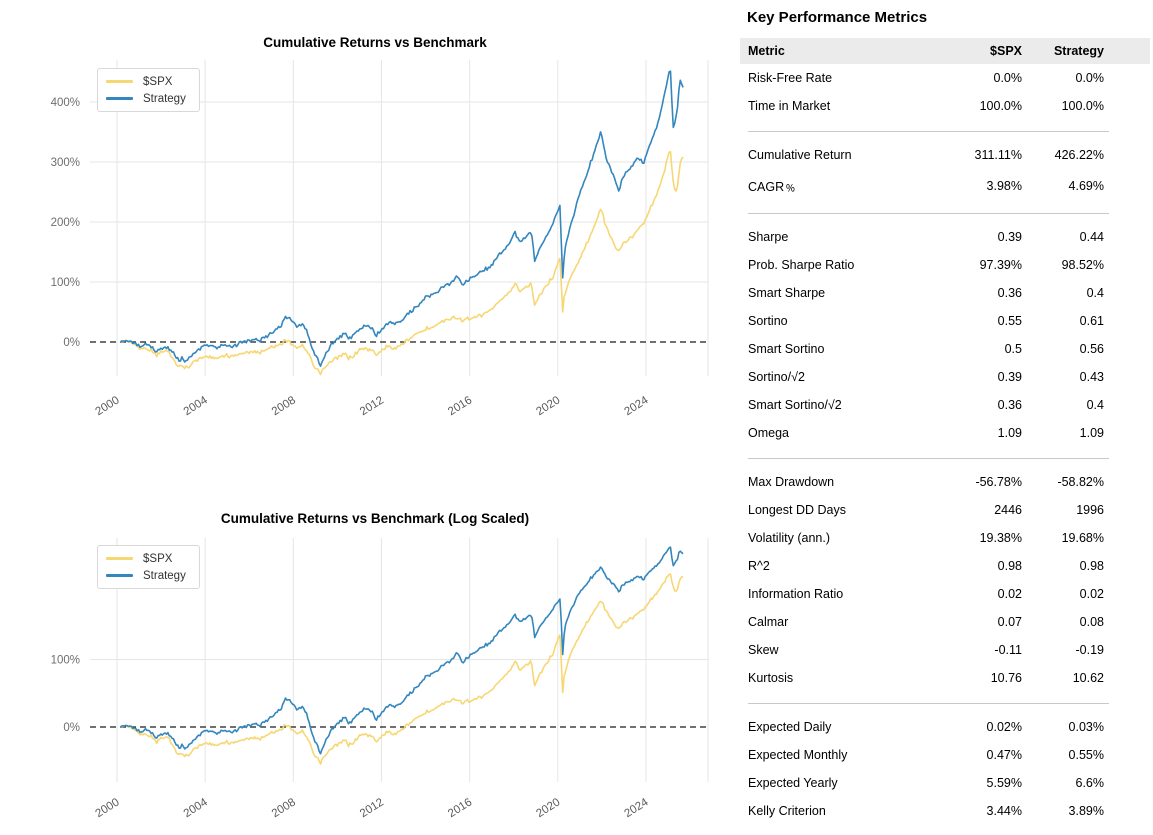 The image size is (1153, 835). I want to click on metric-strategy-value-cell: 6.6%, so click(1090, 783).